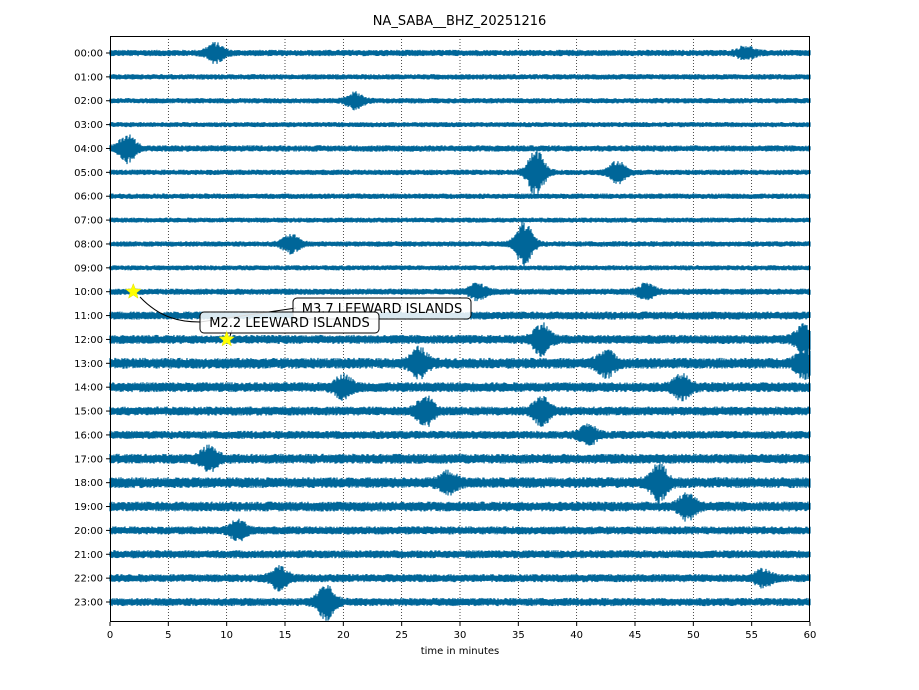 Image resolution: width=919 pixels, height=690 pixels. Describe the element at coordinates (88, 77) in the screenshot. I see `y-tick-label: 01:00` at that location.